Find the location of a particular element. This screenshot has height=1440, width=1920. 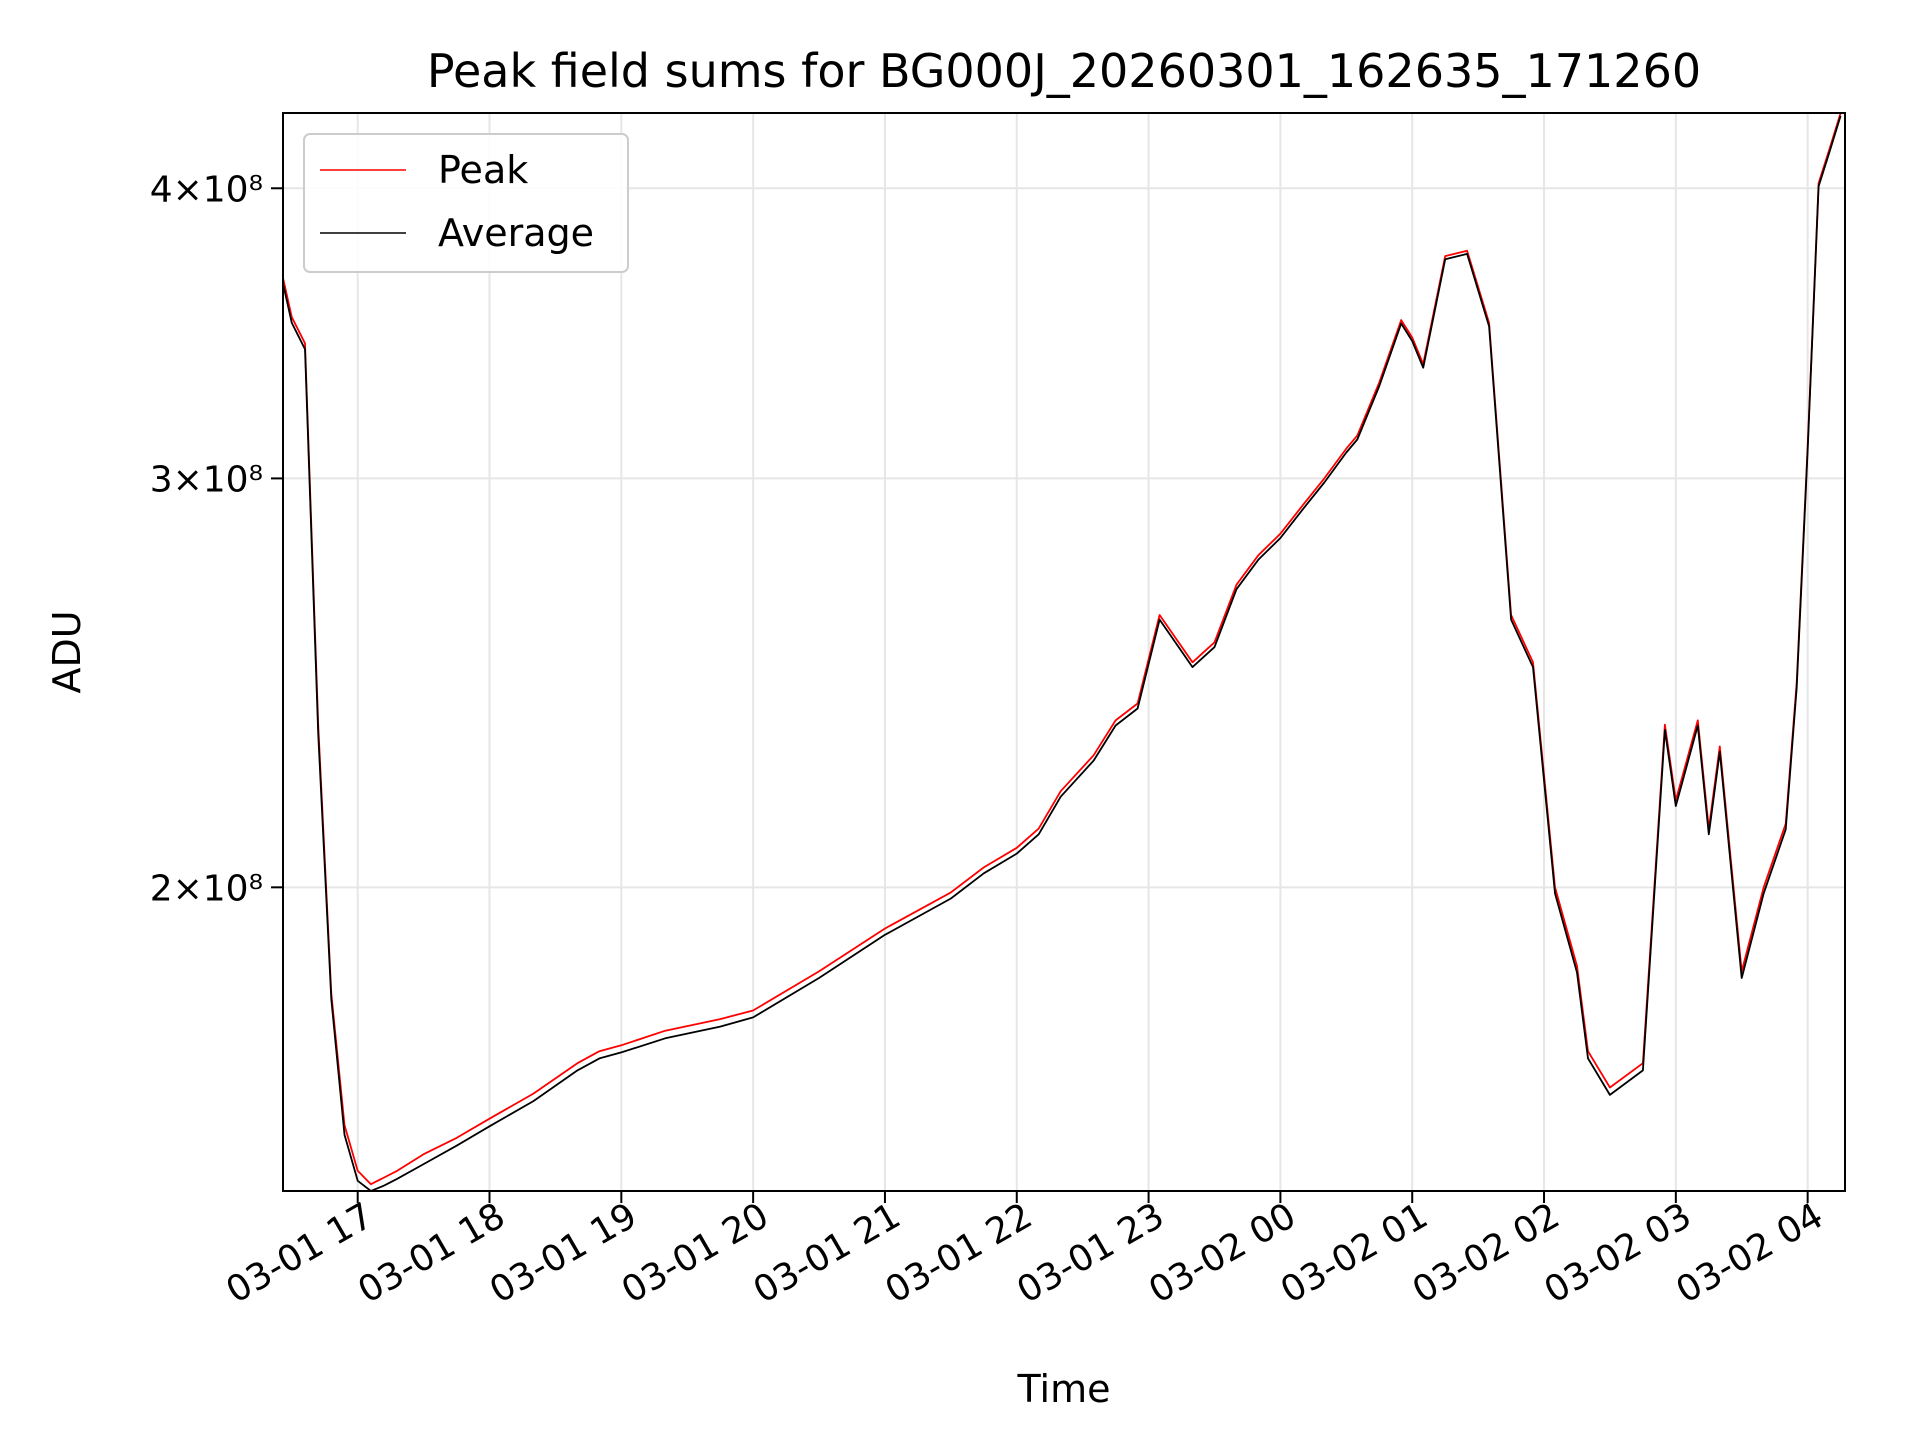

y-tick-label: 2×10⁸ is located at coordinates (206, 888).